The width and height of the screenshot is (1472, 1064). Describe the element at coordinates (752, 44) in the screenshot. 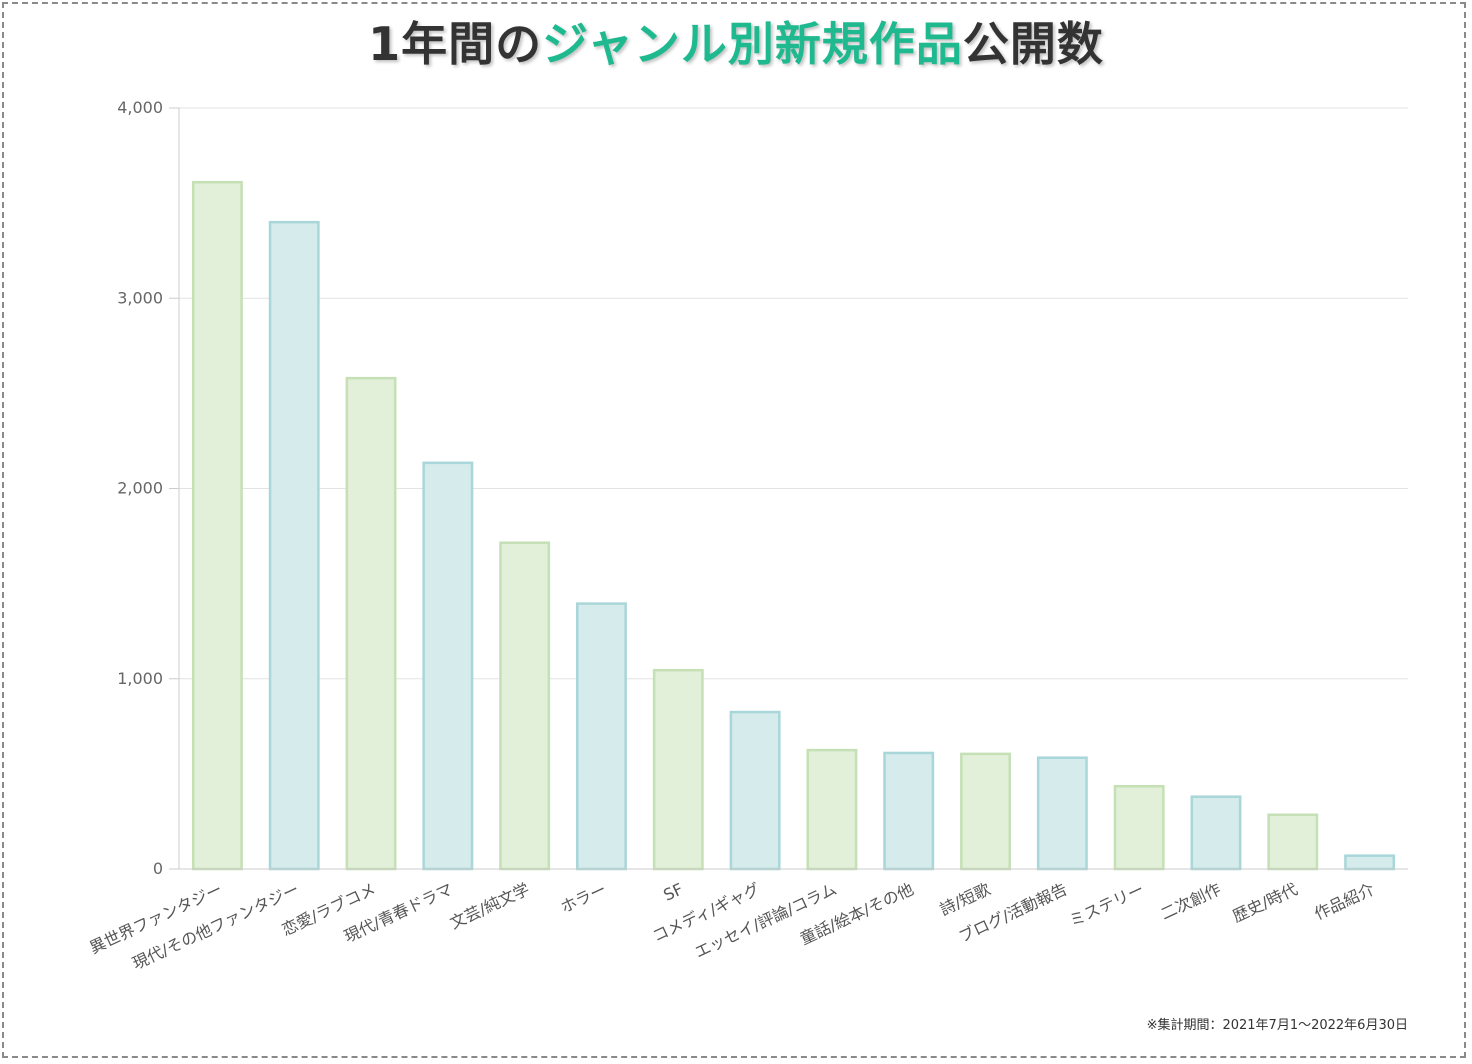

I see `title-part-2-accent: ジャンル別新規作品` at that location.